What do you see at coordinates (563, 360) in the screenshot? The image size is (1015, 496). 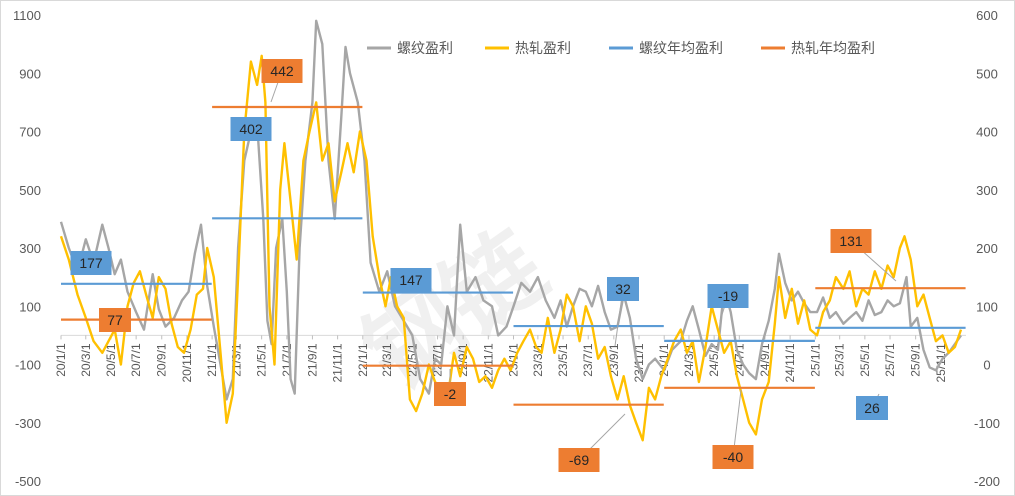 I see `x-tick-label: 23/5/1` at bounding box center [563, 360].